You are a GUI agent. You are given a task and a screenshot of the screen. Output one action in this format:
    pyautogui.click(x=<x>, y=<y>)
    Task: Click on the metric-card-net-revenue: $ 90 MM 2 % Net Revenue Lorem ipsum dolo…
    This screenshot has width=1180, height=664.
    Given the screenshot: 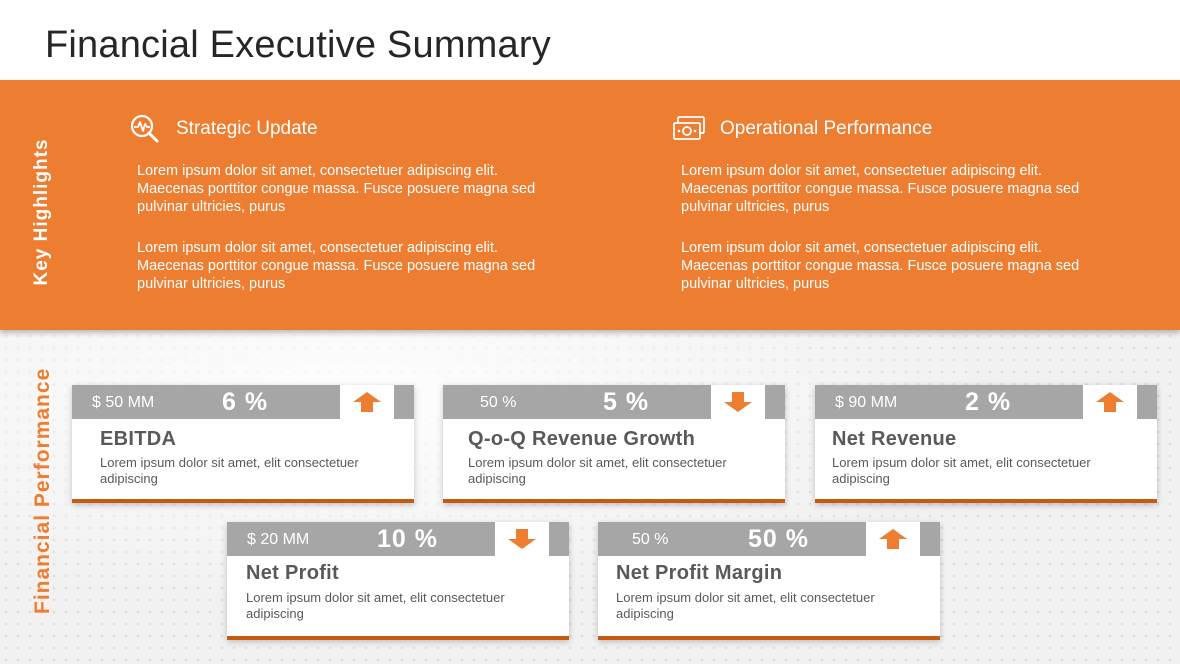 What is the action you would take?
    pyautogui.click(x=986, y=444)
    